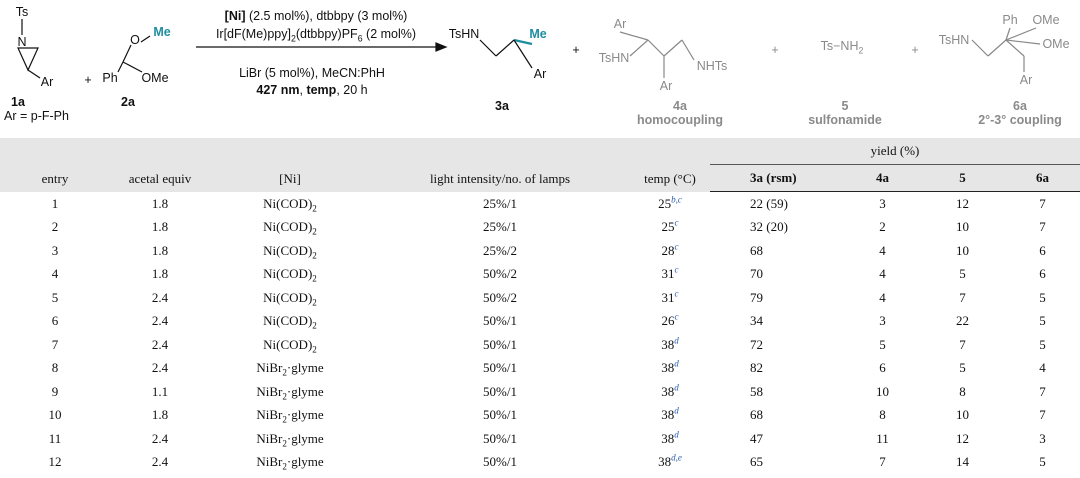  Describe the element at coordinates (28, 59) in the screenshot. I see `aziridine` at that location.